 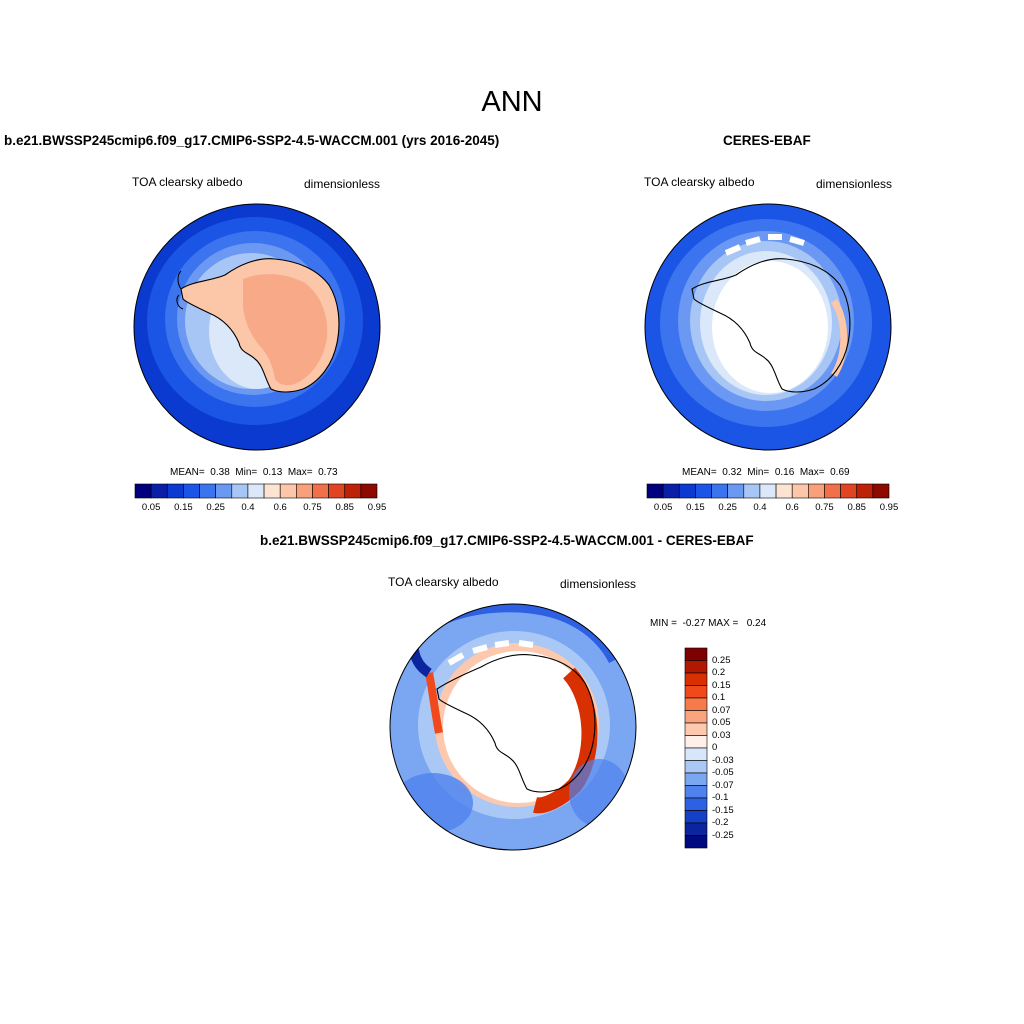 I want to click on panel1-stats: MEAN= 0.38 Min= 0.13 Max= 0.73, so click(x=254, y=472).